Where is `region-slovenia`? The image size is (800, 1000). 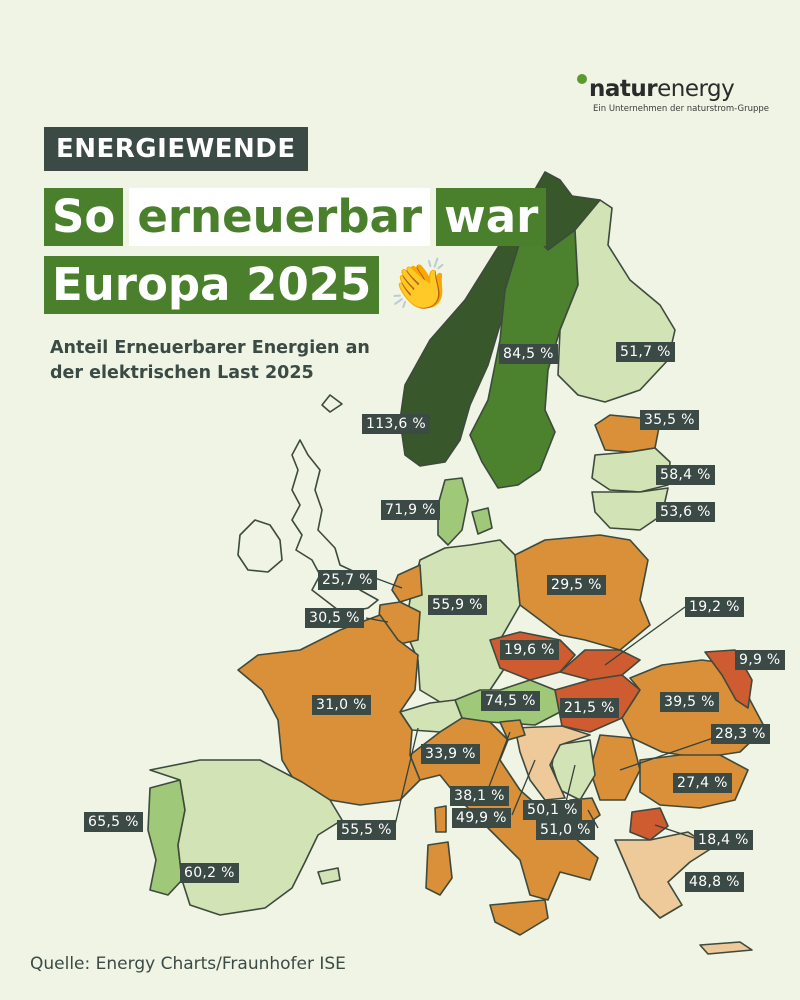 region-slovenia is located at coordinates (512, 730).